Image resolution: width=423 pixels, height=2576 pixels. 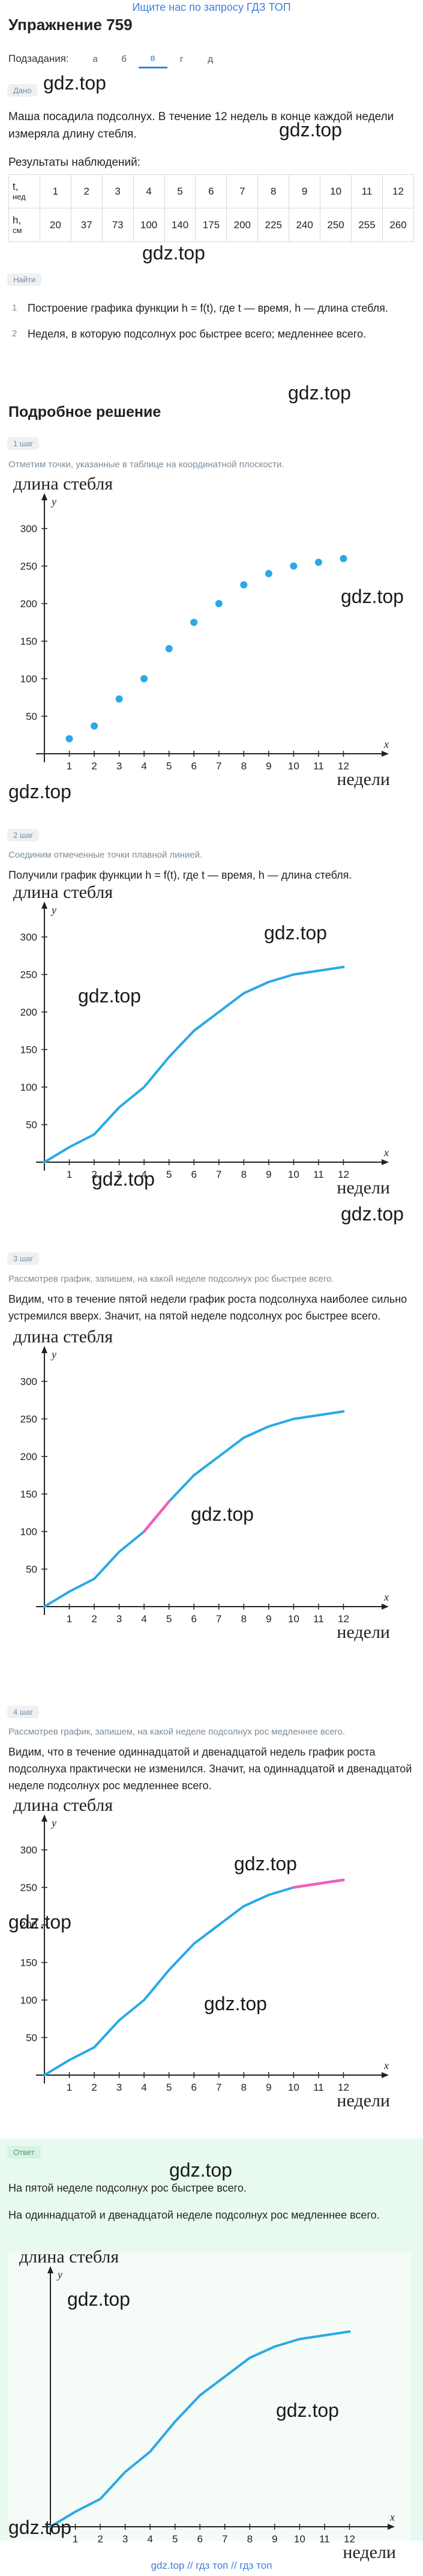 I want to click on x-axis-label: недели, so click(x=369, y=2552).